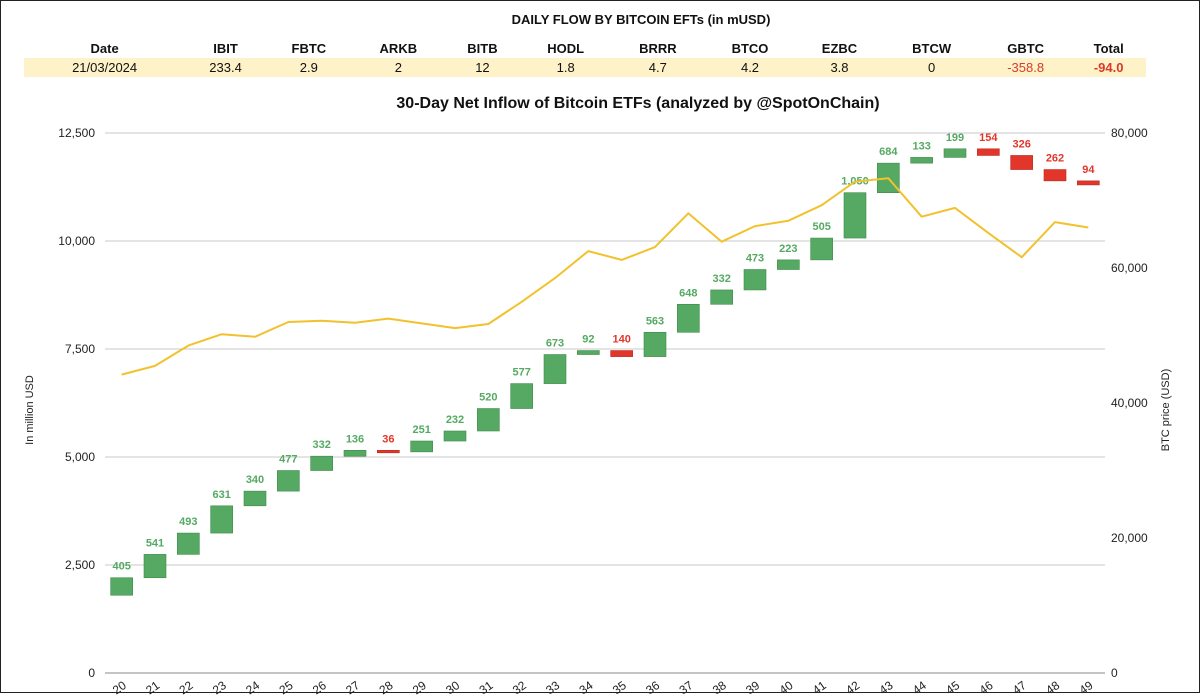 Image resolution: width=1202 pixels, height=695 pixels. Describe the element at coordinates (76, 133) in the screenshot. I see `y-tick-label: 12,500` at that location.